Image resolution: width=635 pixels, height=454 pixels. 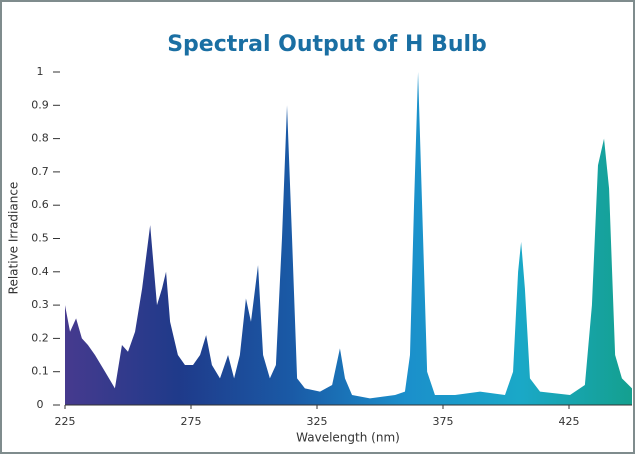 What do you see at coordinates (327, 44) in the screenshot?
I see `chart-title: Spectral Output of H Bulb` at bounding box center [327, 44].